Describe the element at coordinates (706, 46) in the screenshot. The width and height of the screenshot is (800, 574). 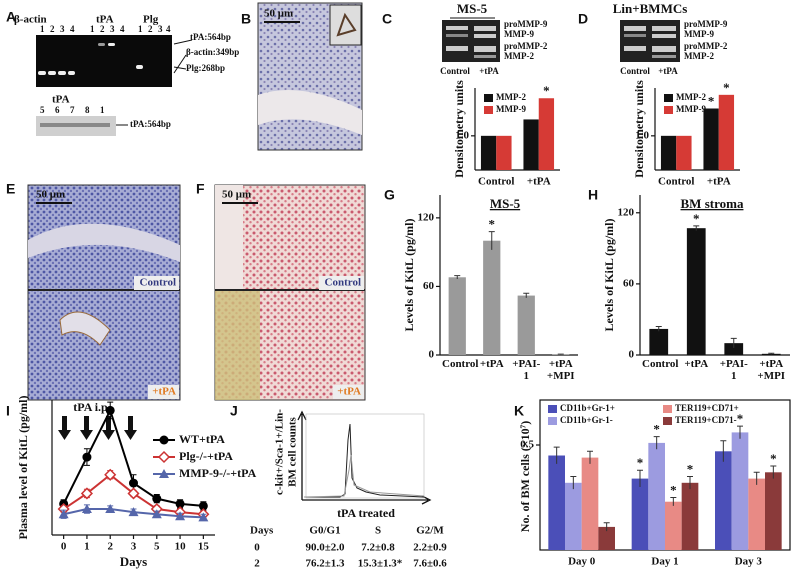
I see `gel-label: proMMP-2` at that location.